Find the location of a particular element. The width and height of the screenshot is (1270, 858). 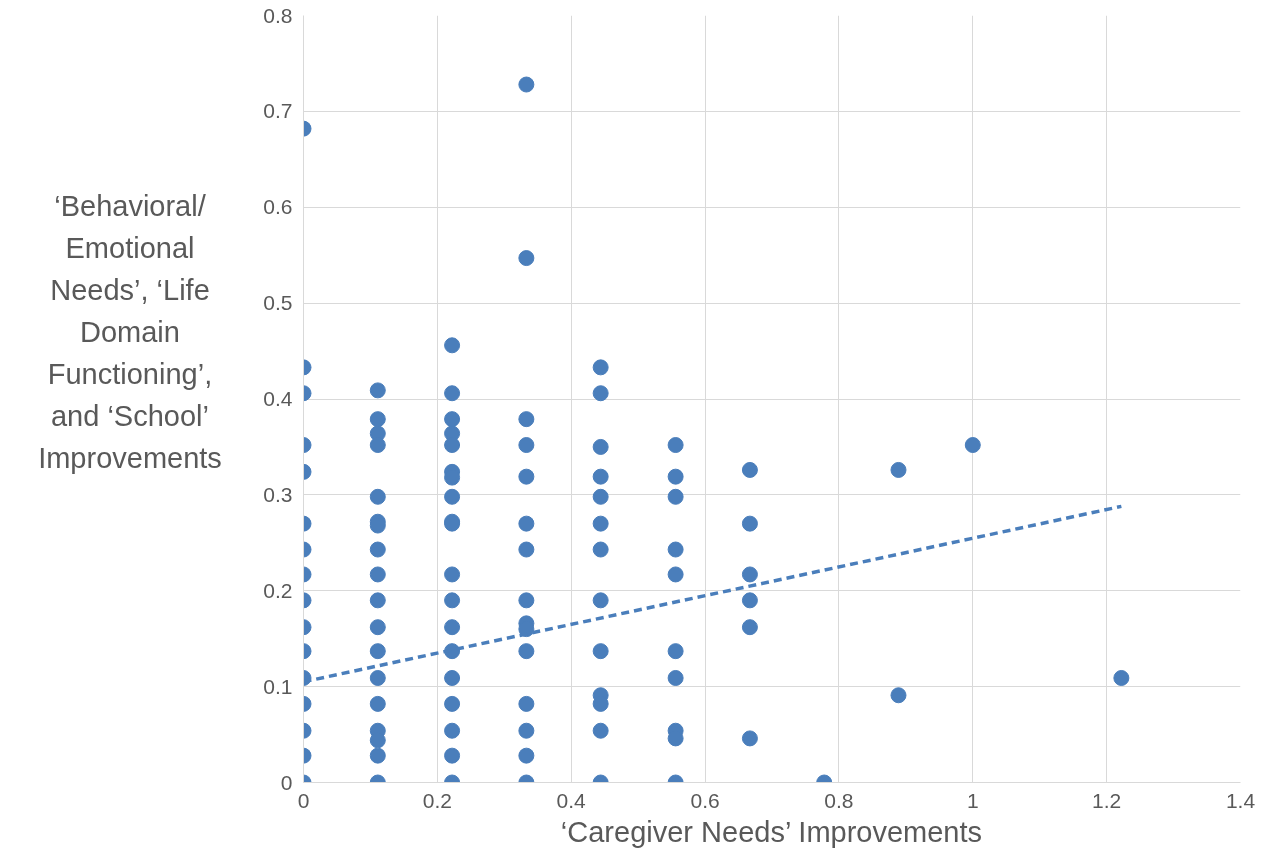

y-tick-label: 0.3 is located at coordinates (278, 494).